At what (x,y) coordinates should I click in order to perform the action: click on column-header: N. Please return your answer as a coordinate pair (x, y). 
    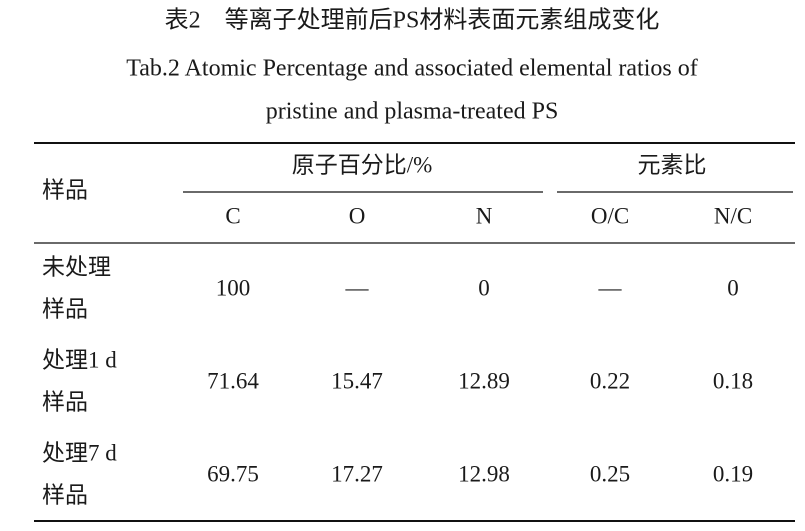
    Looking at the image, I should click on (484, 215).